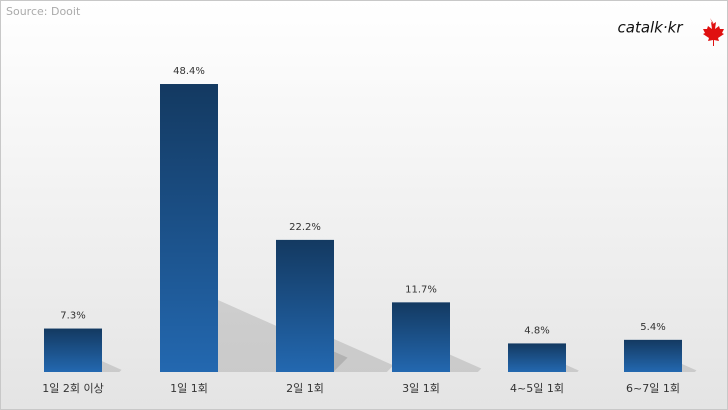 Image resolution: width=728 pixels, height=410 pixels. What do you see at coordinates (651, 28) in the screenshot?
I see `logo-text: catalk·kr` at bounding box center [651, 28].